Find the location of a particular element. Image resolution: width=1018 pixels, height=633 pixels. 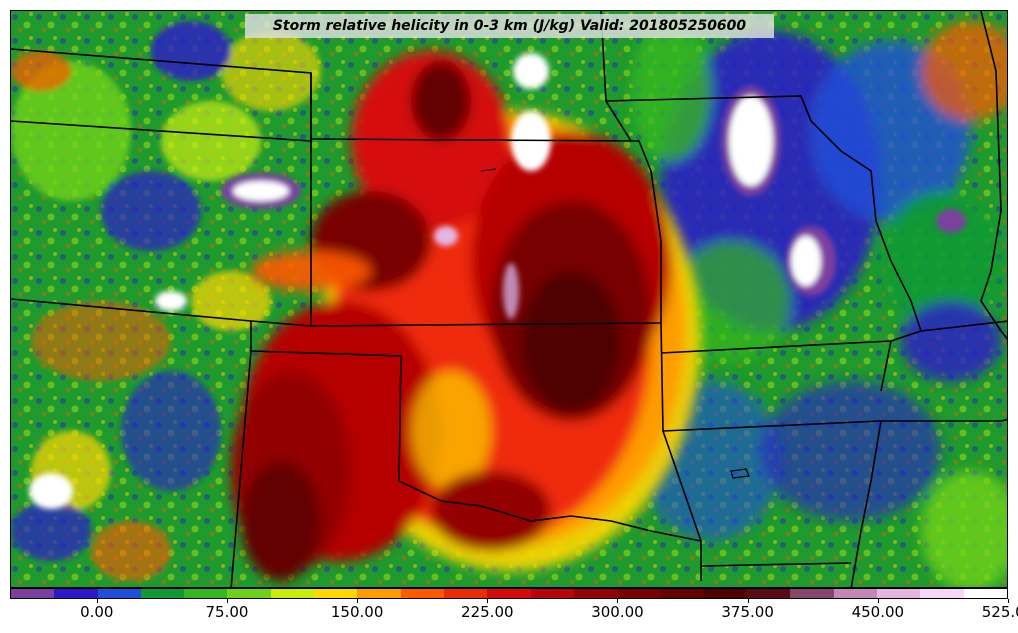

colorbar-tick-label: 150.00 is located at coordinates (357, 612).